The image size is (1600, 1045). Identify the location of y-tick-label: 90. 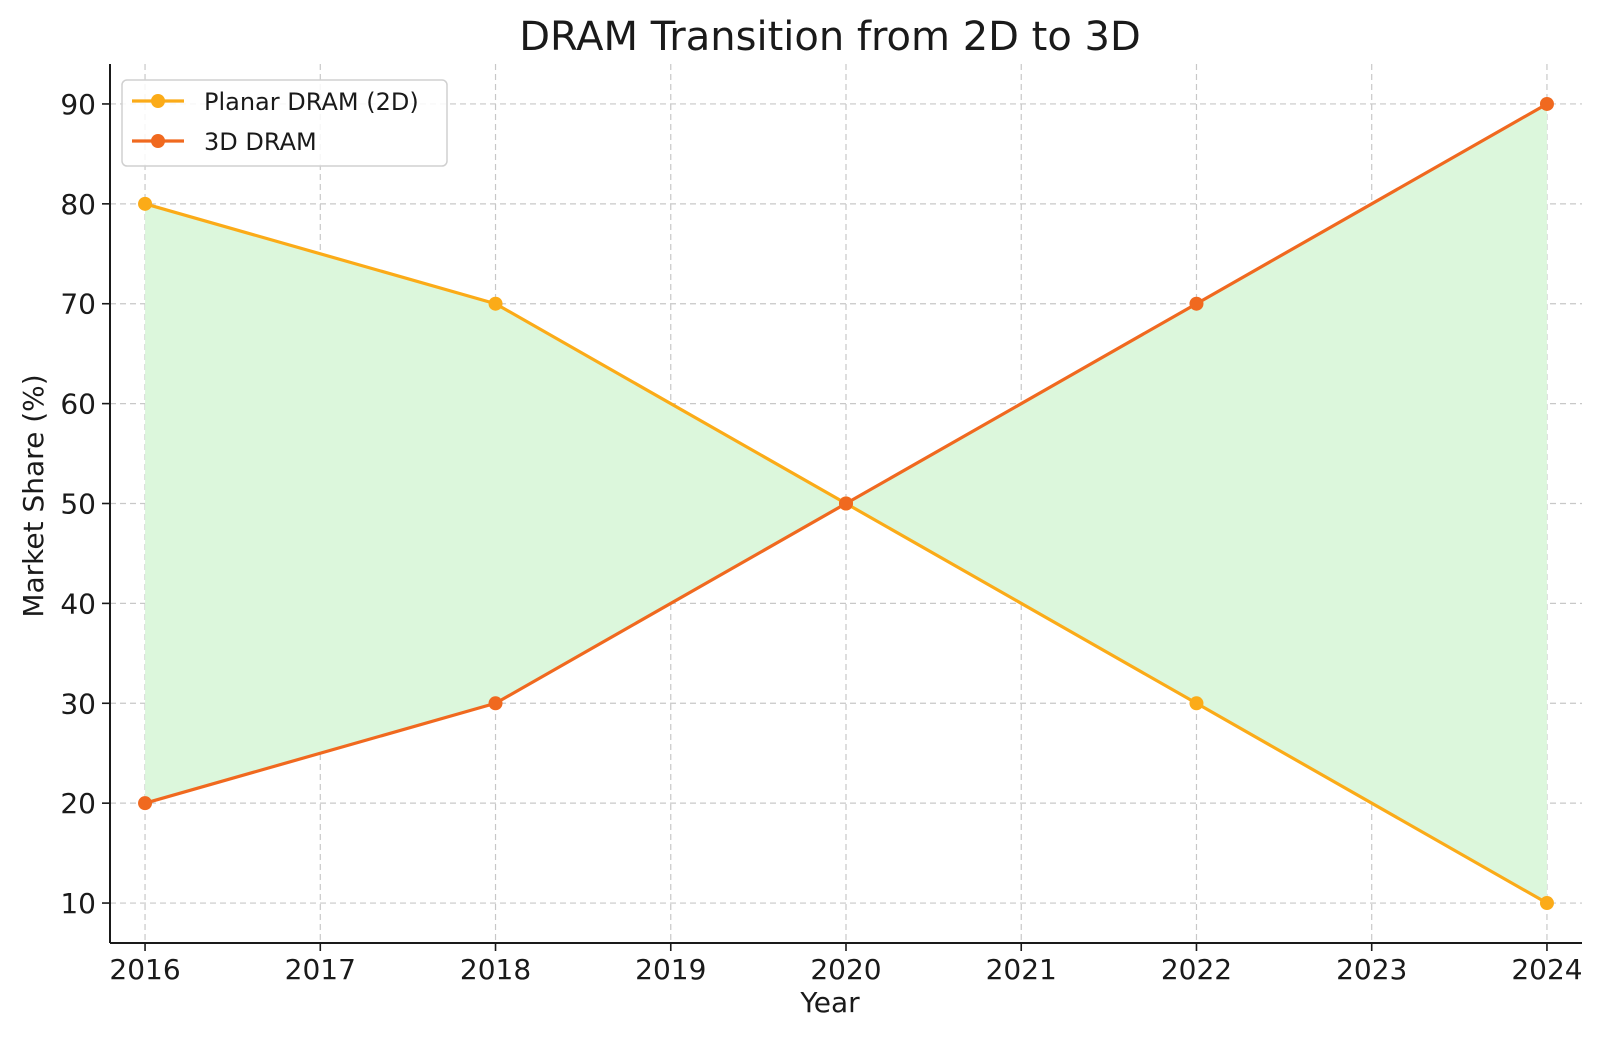
(78, 104).